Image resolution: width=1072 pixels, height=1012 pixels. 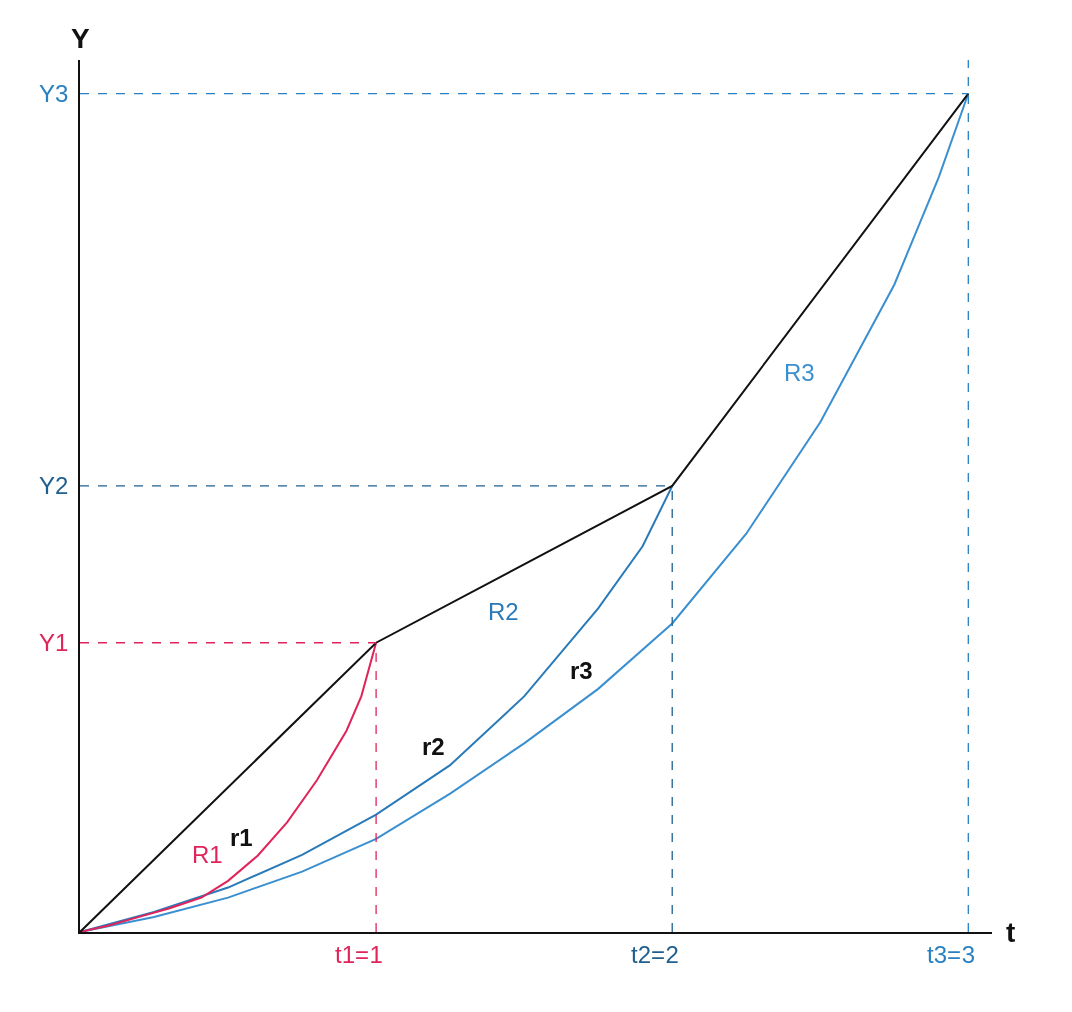 What do you see at coordinates (54, 642) in the screenshot?
I see `ref-line-label: Y1` at bounding box center [54, 642].